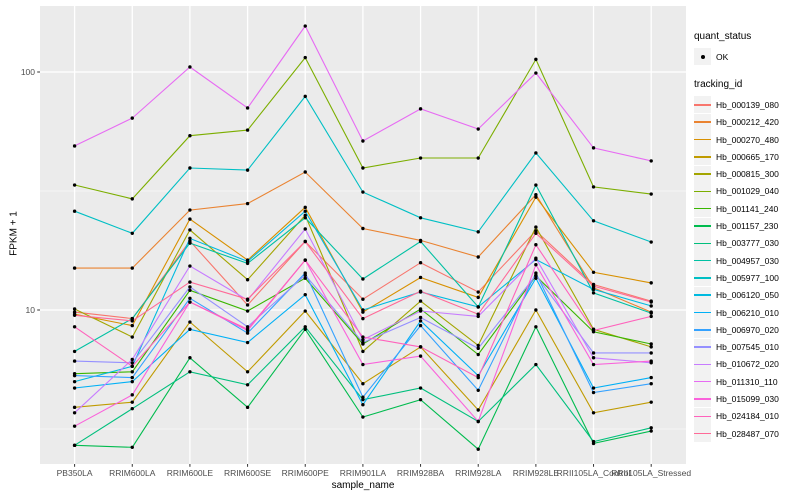  Describe the element at coordinates (14, 233) in the screenshot. I see `y-axis-title: FPKM + 1` at that location.